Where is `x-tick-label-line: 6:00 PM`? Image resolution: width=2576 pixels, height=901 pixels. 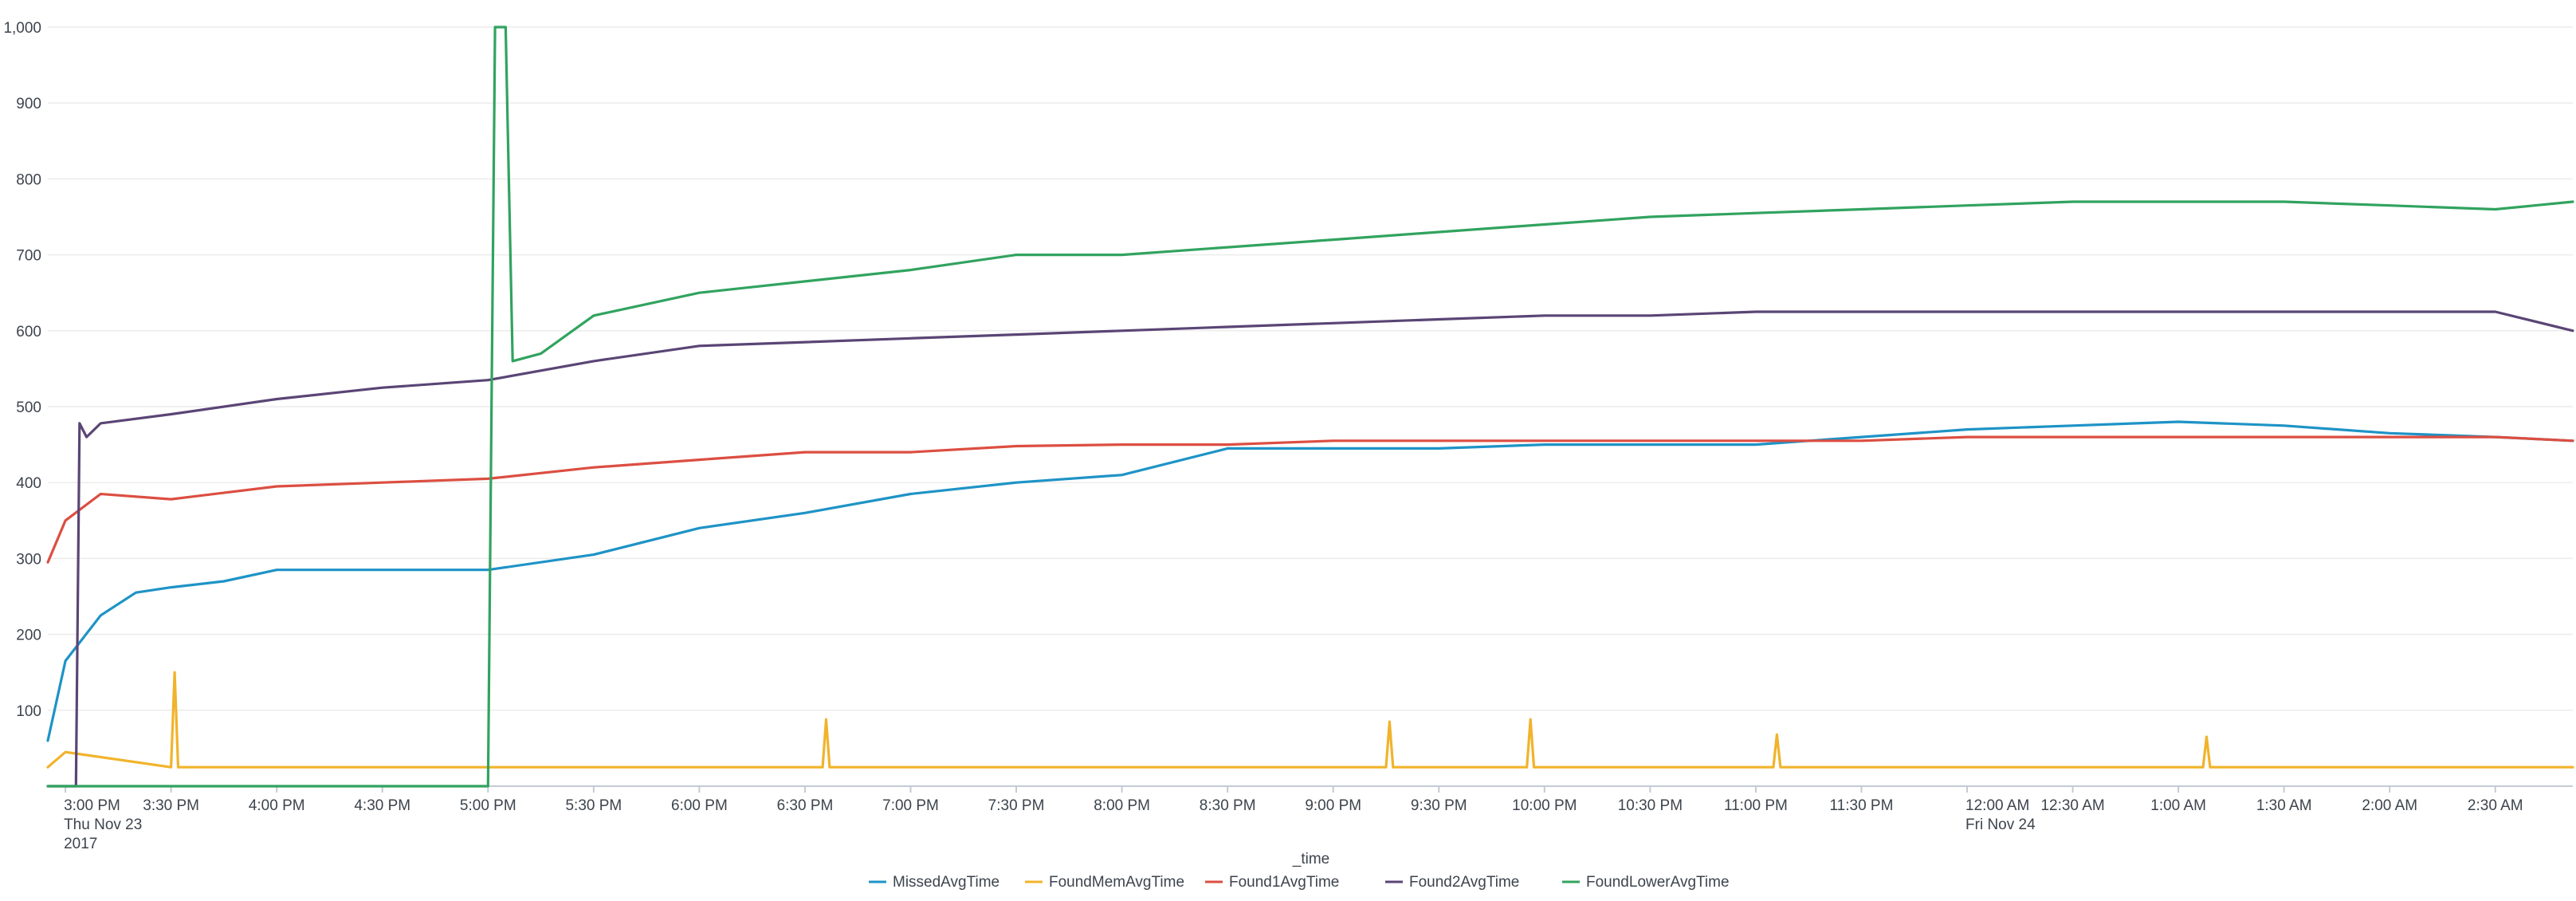
x-tick-label-line: 6:00 PM is located at coordinates (699, 805).